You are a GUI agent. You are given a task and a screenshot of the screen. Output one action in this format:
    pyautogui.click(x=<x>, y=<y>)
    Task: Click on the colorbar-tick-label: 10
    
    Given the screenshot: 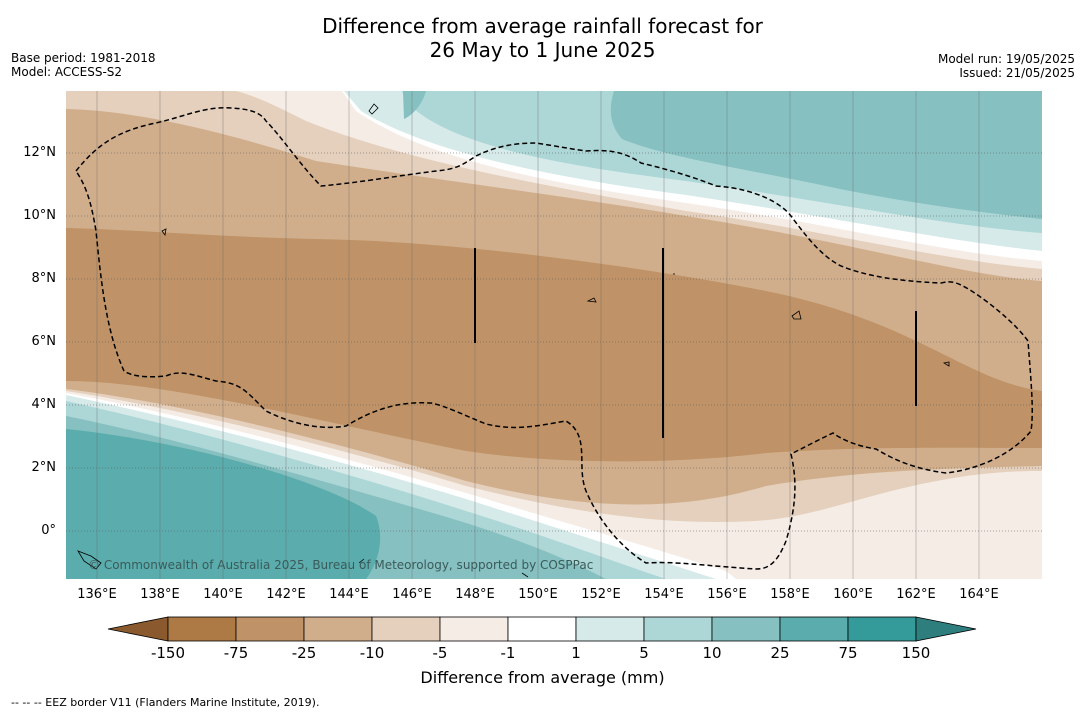 What is the action you would take?
    pyautogui.click(x=712, y=653)
    